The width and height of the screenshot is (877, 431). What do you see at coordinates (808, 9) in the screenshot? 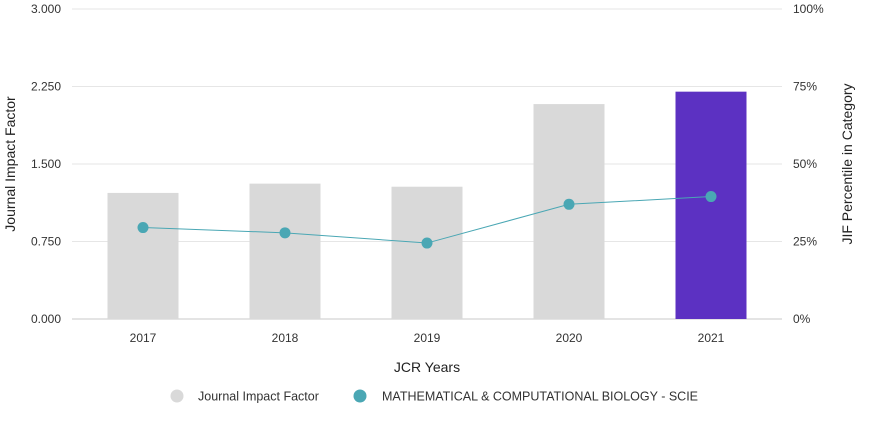
I see `y-right-tick-label: 100%` at bounding box center [808, 9].